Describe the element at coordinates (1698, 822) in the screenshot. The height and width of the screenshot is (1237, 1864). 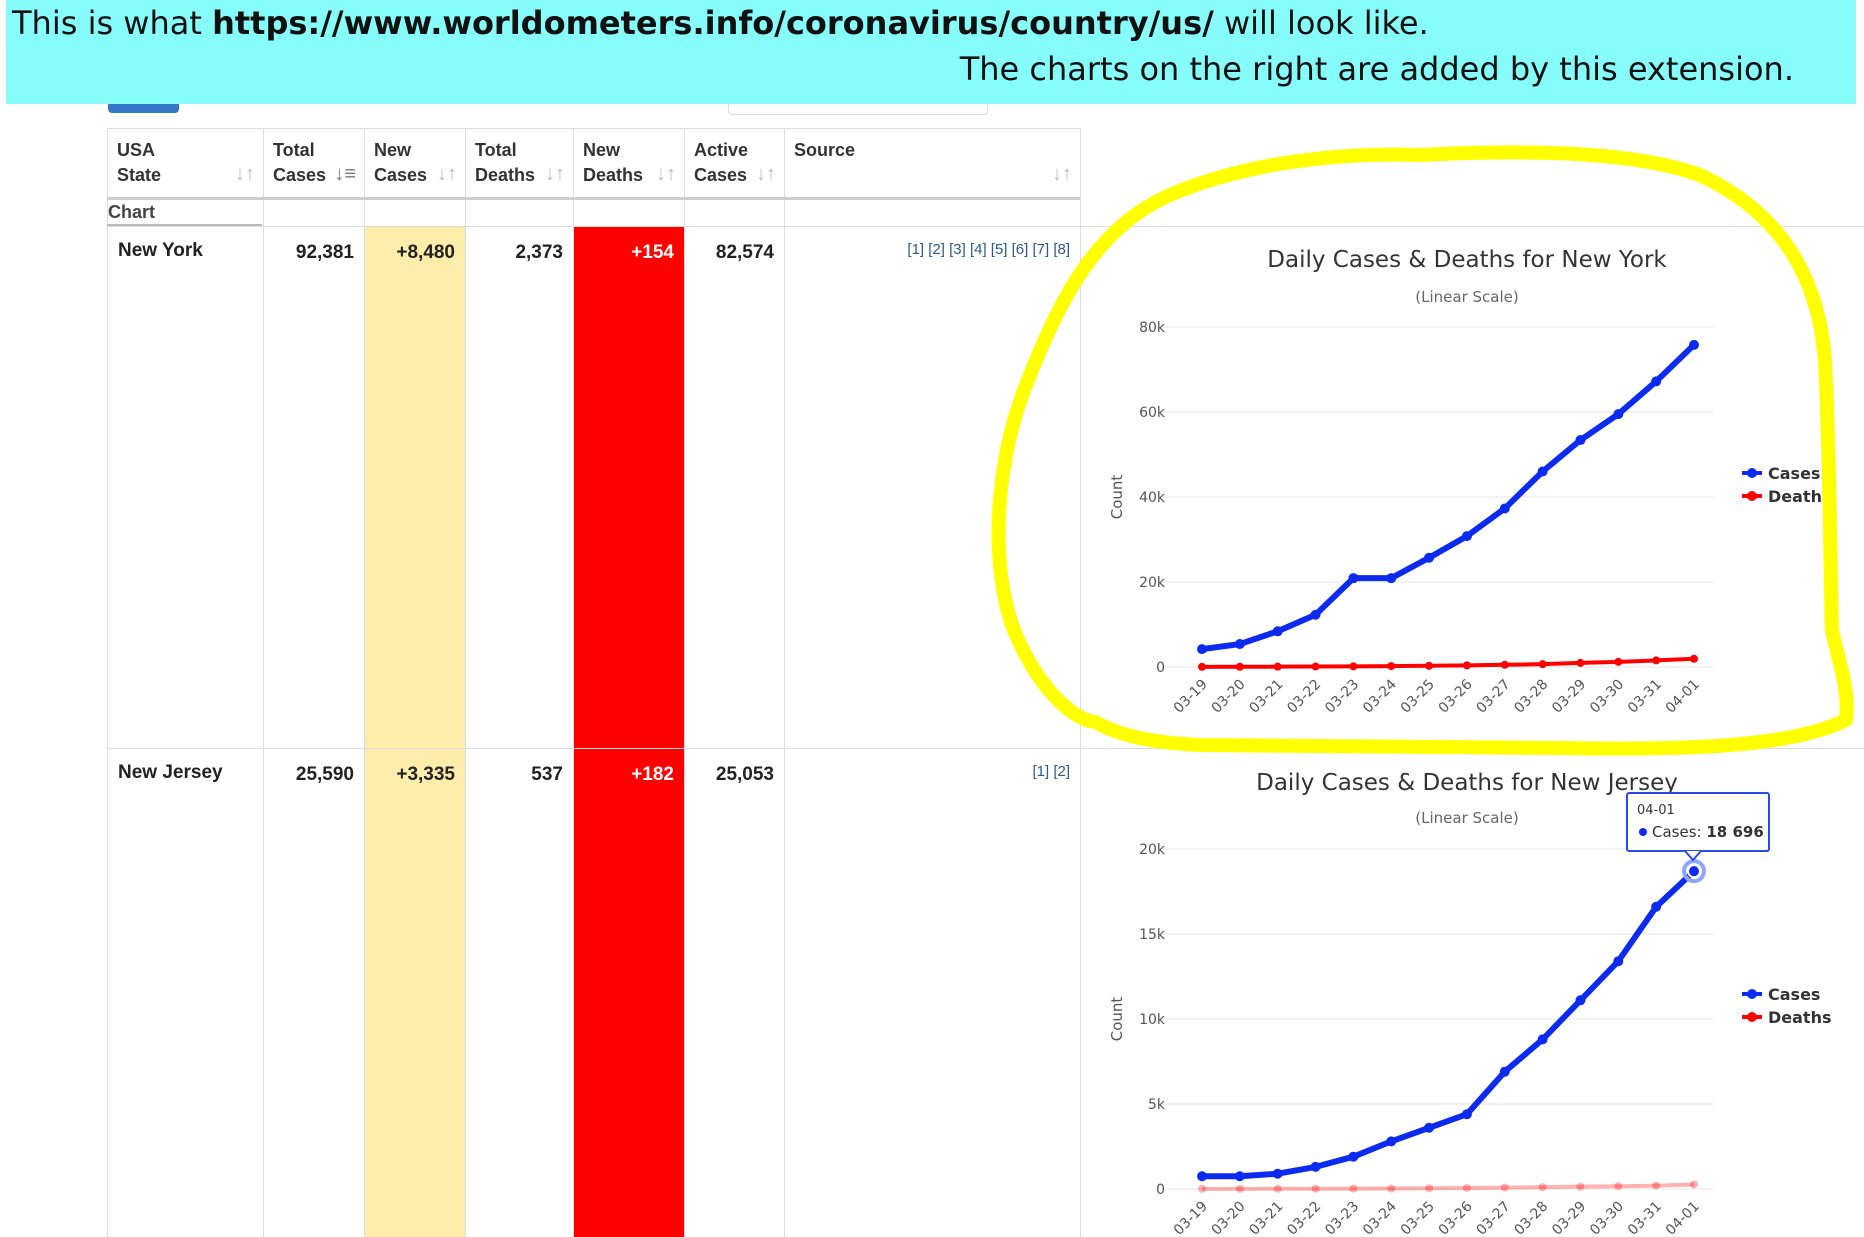
I see `tooltip` at that location.